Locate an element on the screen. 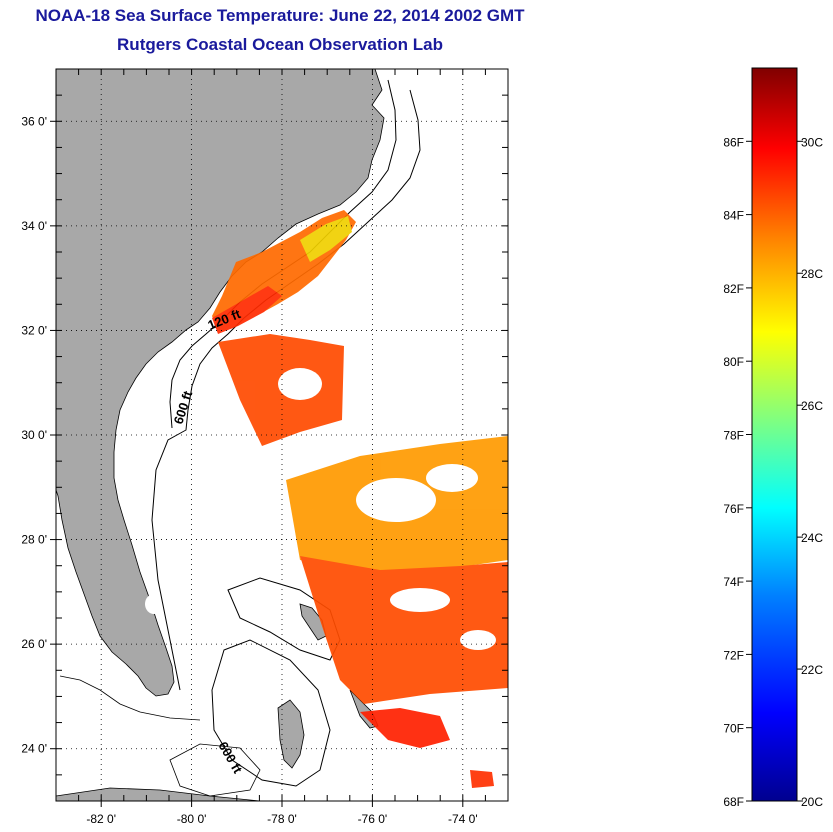 The width and height of the screenshot is (833, 832). colorbar-c-label: 24C is located at coordinates (812, 538).